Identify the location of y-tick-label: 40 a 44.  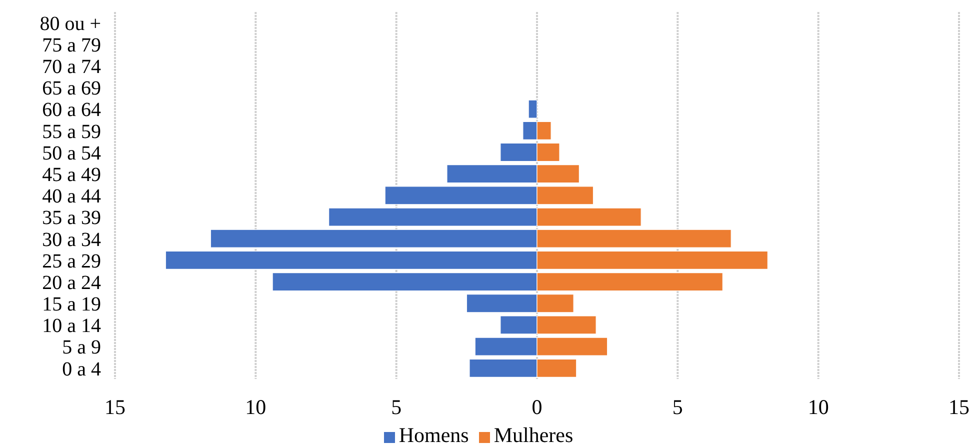
(71, 197).